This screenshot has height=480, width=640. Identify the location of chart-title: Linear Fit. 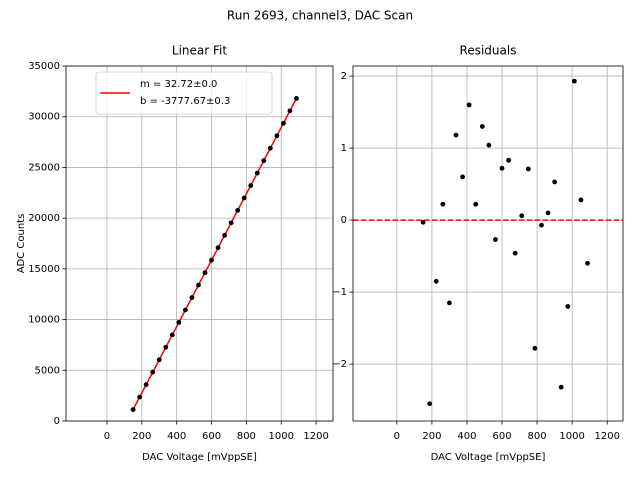
(199, 51).